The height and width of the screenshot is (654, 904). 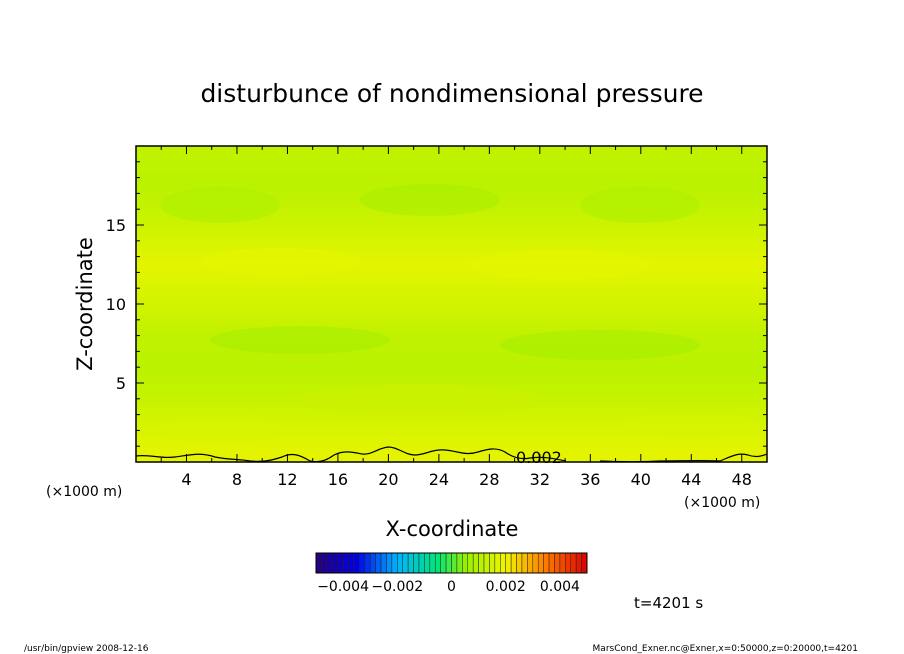 What do you see at coordinates (560, 587) in the screenshot?
I see `colorbar-tick-label: 0.004` at bounding box center [560, 587].